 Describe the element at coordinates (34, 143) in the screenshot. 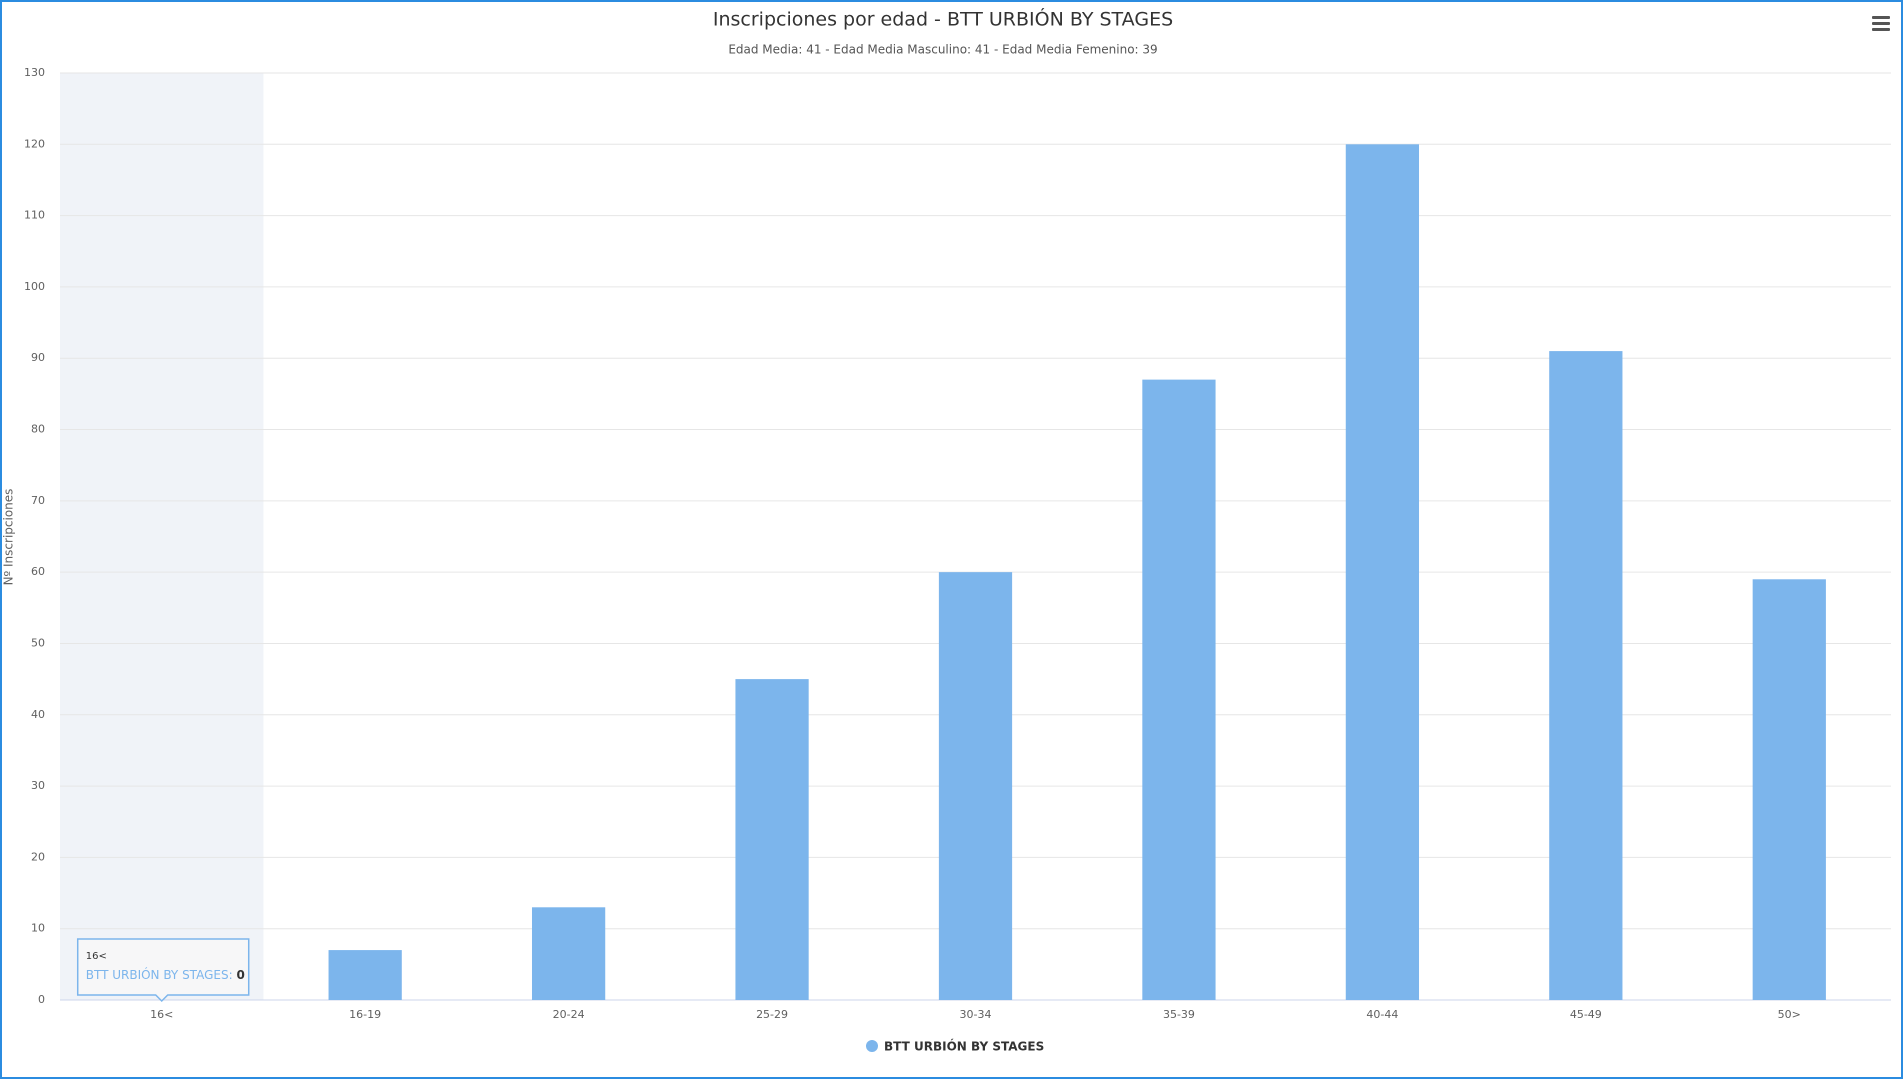

I see `y-tick-label: 120` at that location.